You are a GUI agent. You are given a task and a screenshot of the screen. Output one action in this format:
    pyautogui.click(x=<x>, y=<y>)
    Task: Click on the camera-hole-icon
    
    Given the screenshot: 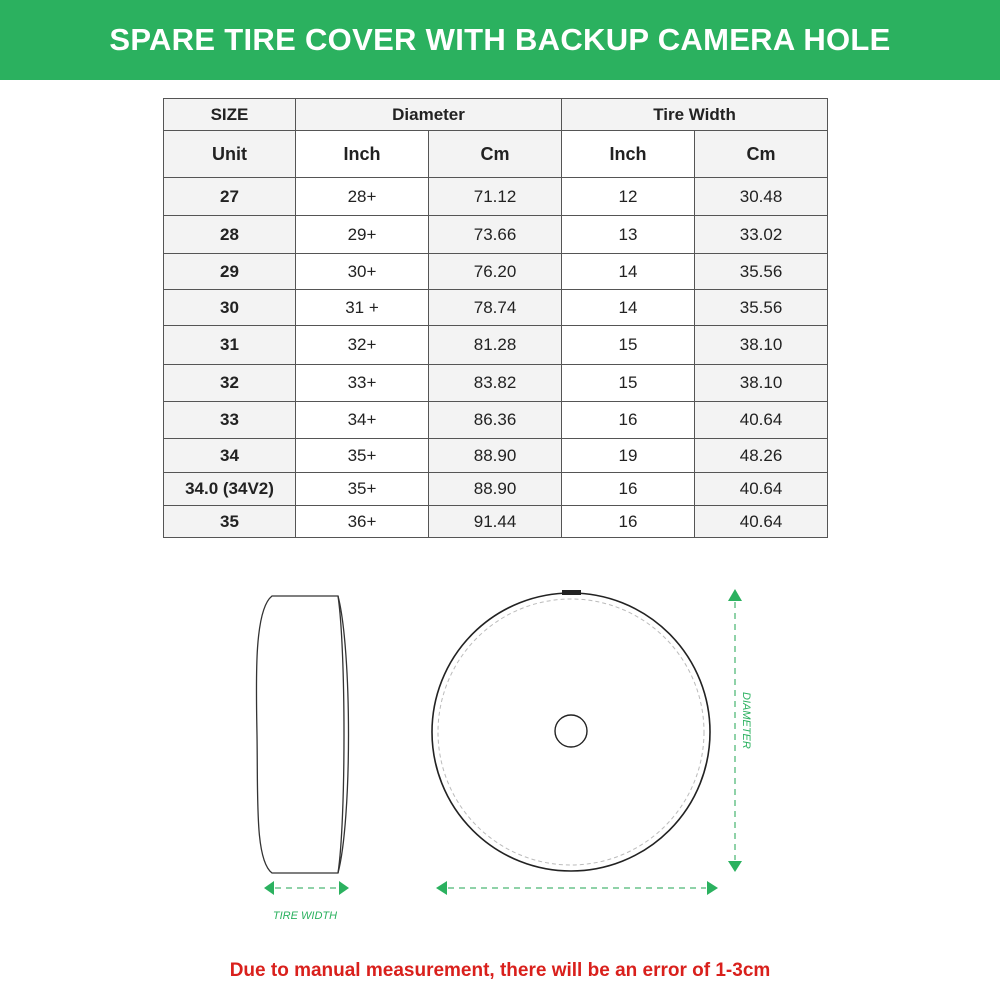 What is the action you would take?
    pyautogui.click(x=571, y=731)
    